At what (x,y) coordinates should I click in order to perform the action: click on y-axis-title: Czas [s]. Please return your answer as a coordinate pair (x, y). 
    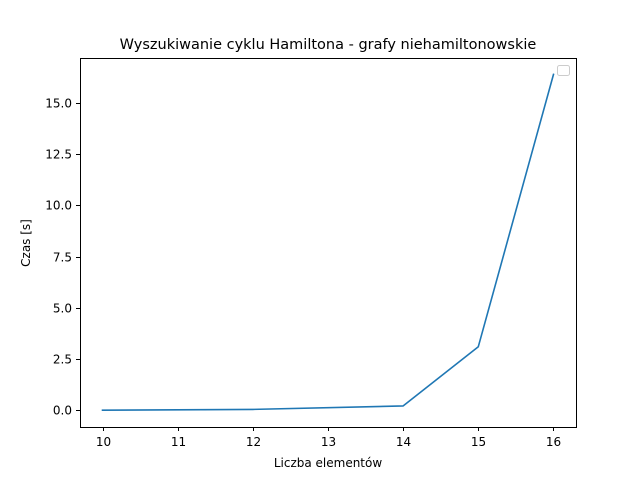
    Looking at the image, I should click on (26, 243).